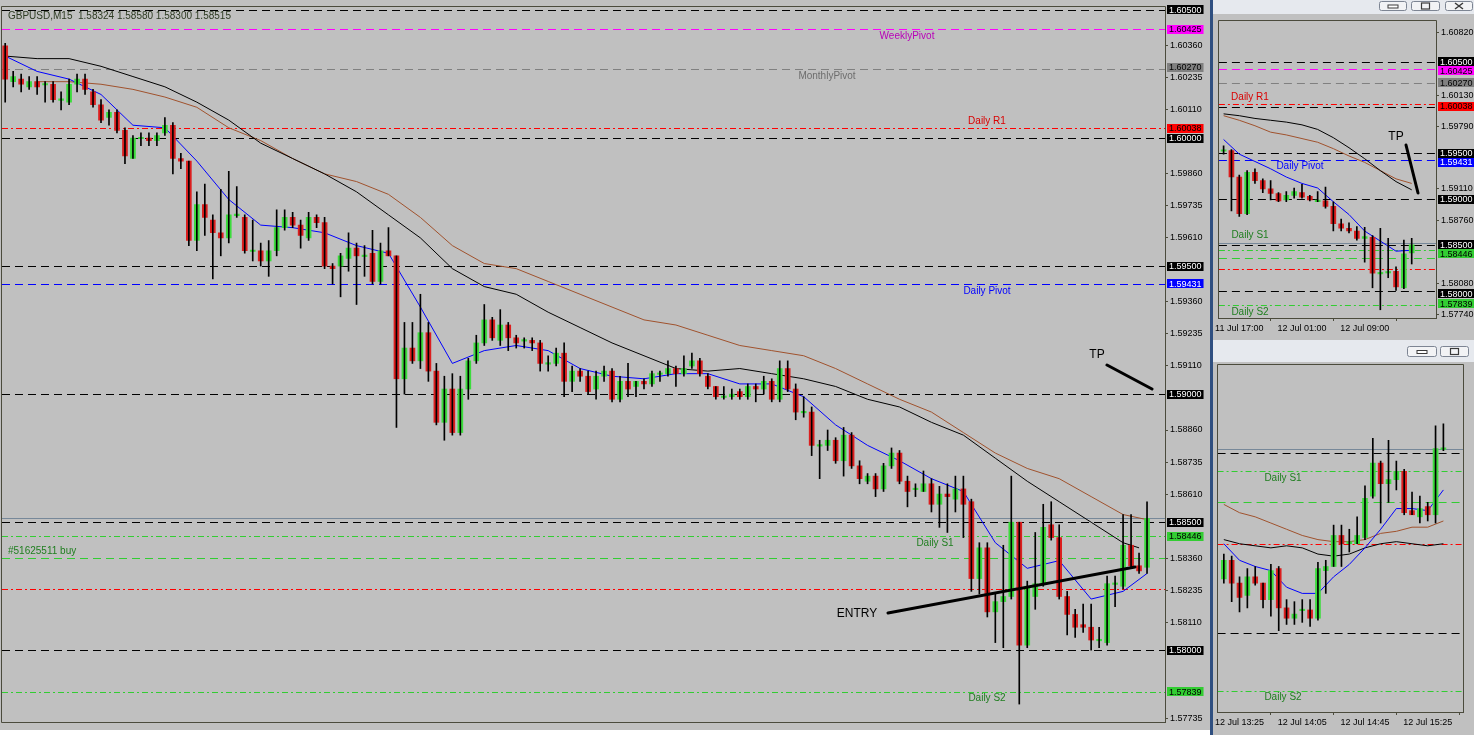 The image size is (1474, 735). What do you see at coordinates (1186, 717) in the screenshot?
I see `y-tick-label: 1.57735` at bounding box center [1186, 717].